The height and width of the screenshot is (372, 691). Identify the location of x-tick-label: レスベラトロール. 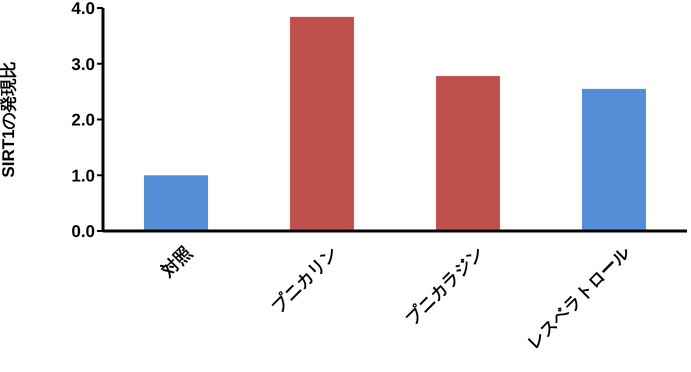
(579, 297).